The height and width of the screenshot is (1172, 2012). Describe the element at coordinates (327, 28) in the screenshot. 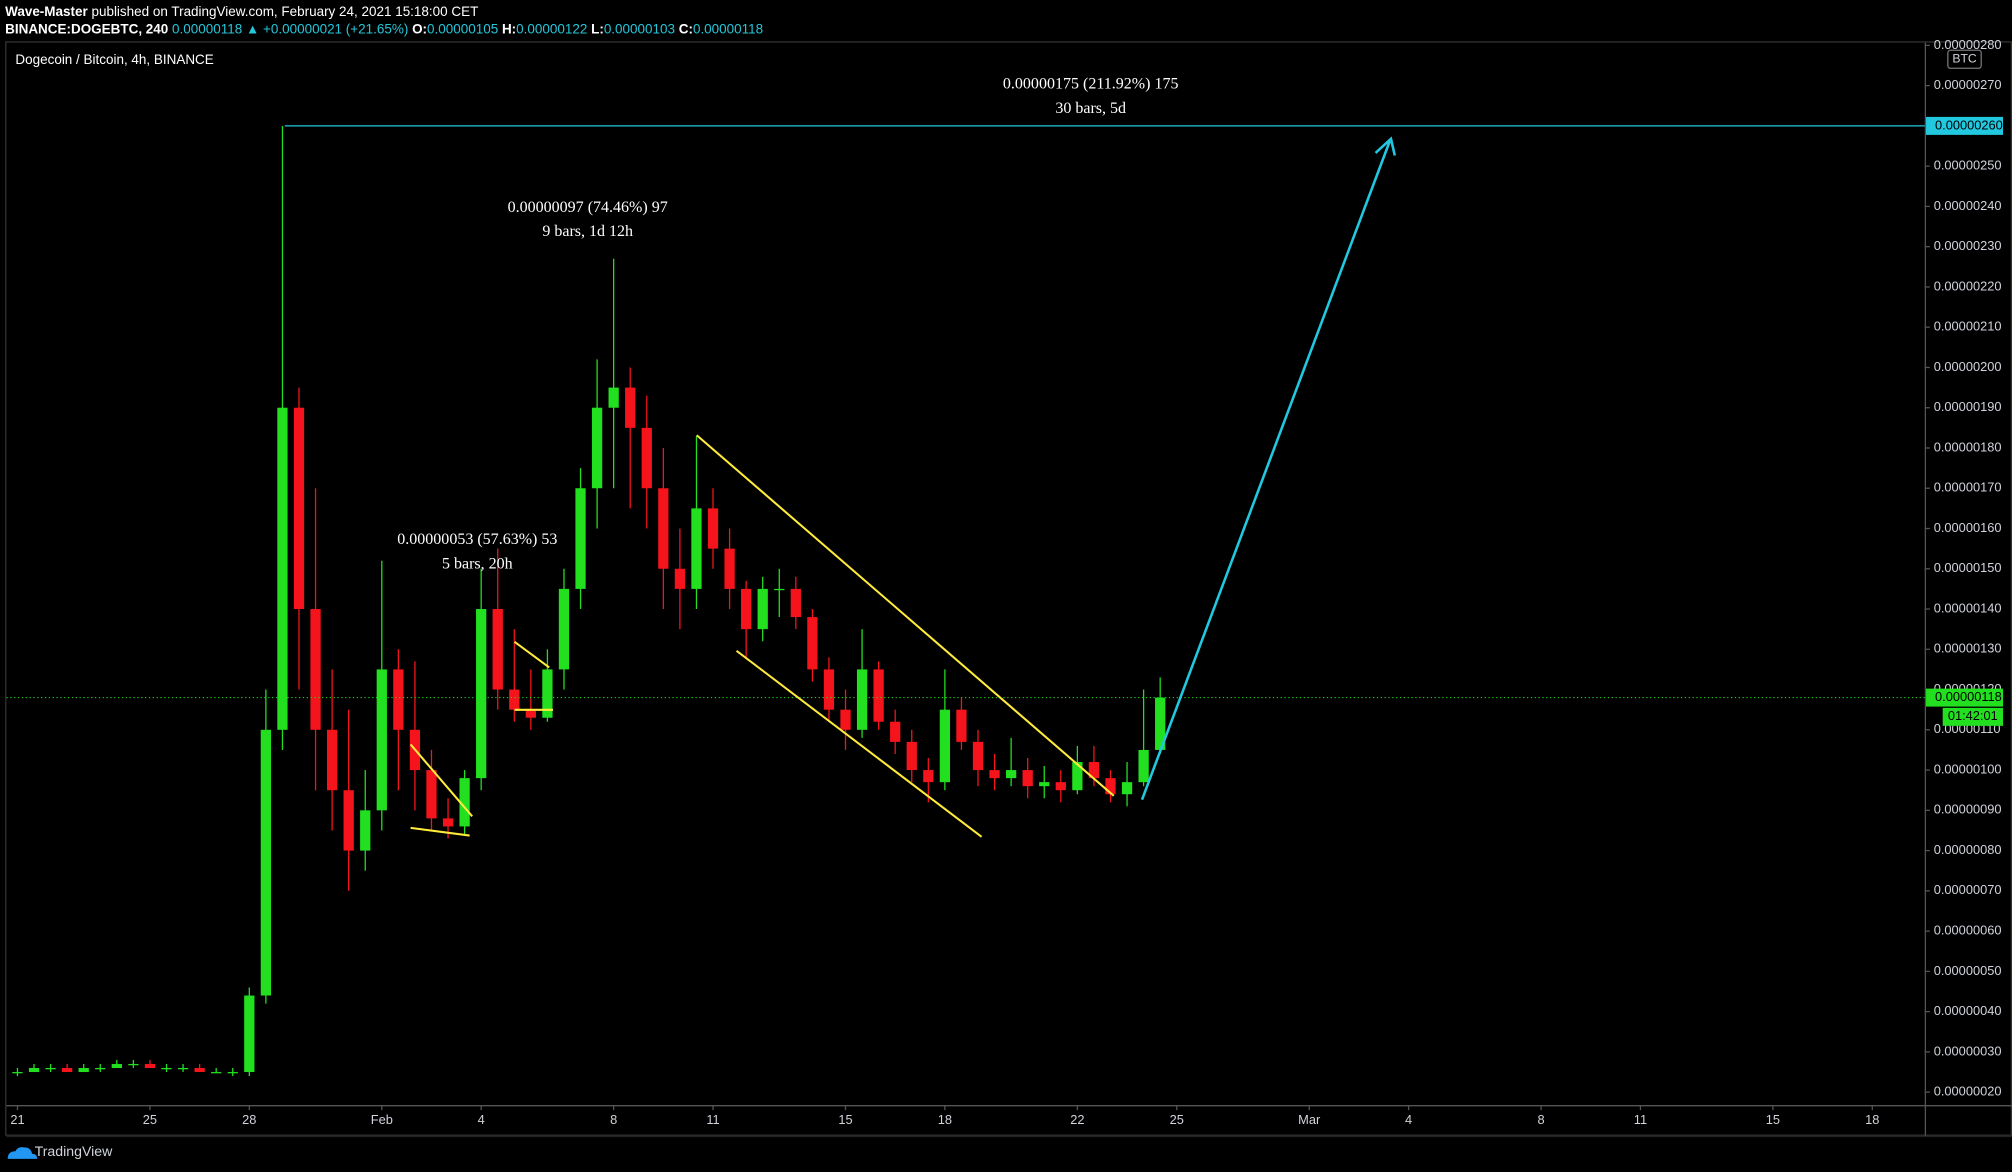

I see `change: ▲ +0.00000021 (+21.65%)` at that location.